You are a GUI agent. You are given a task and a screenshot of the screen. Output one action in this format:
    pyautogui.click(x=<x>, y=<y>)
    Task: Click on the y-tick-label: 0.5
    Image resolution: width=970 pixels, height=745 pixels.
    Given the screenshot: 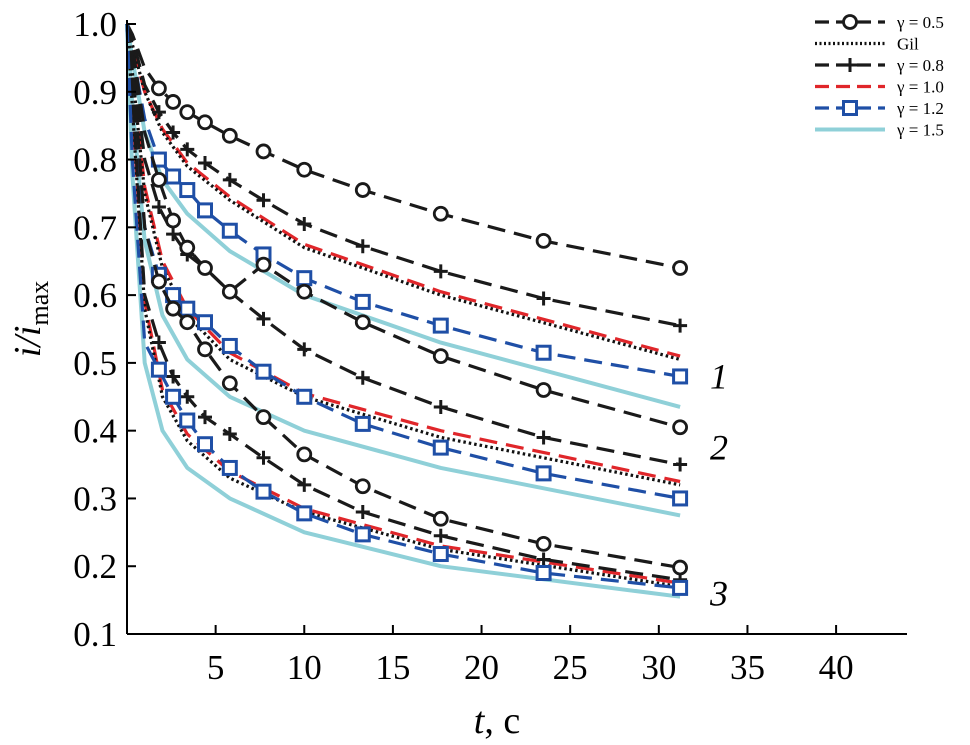 What is the action you would take?
    pyautogui.click(x=95, y=363)
    